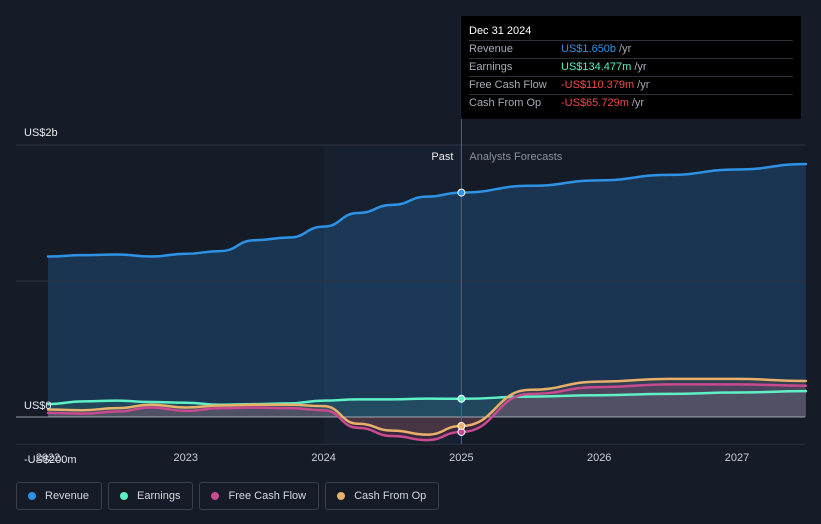  What do you see at coordinates (631, 32) in the screenshot?
I see `tooltip-date: Dec 31 2024` at bounding box center [631, 32].